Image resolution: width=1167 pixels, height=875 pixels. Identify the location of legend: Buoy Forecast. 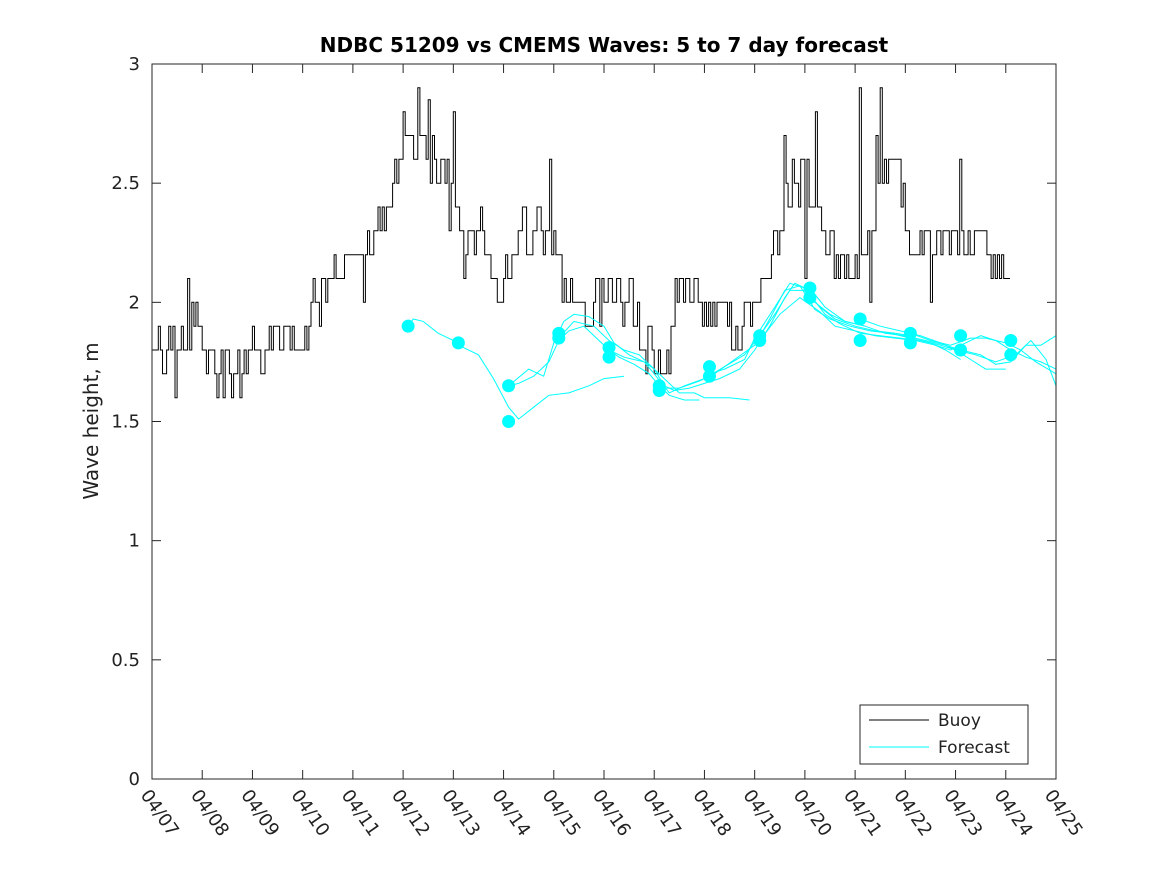
(944, 734).